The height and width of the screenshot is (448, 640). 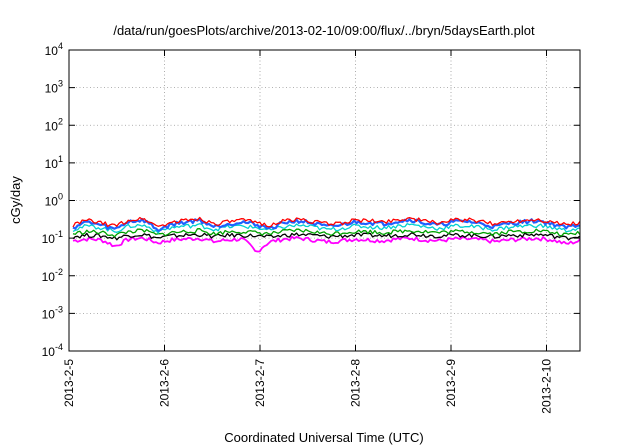 I want to click on y-tick-label: 10⁻³, so click(x=52, y=312).